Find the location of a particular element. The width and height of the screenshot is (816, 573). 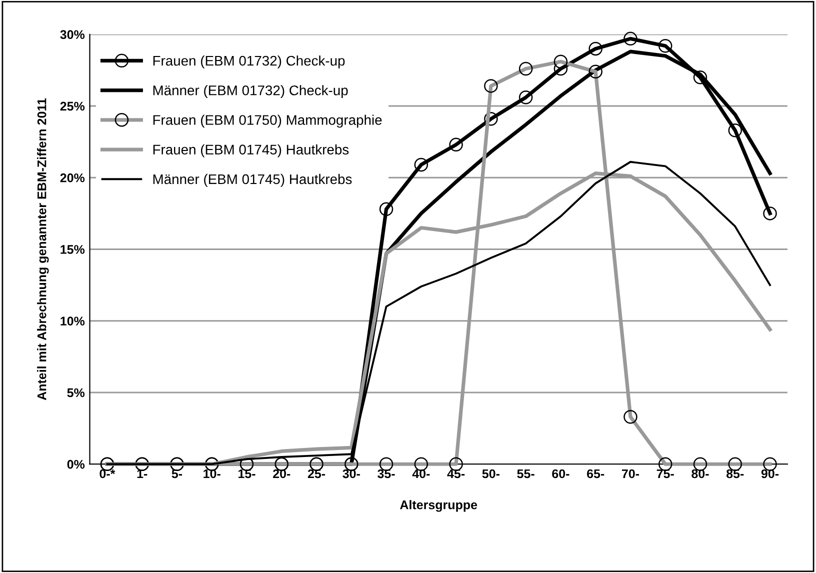

x-tick-label: 0-* is located at coordinates (108, 473).